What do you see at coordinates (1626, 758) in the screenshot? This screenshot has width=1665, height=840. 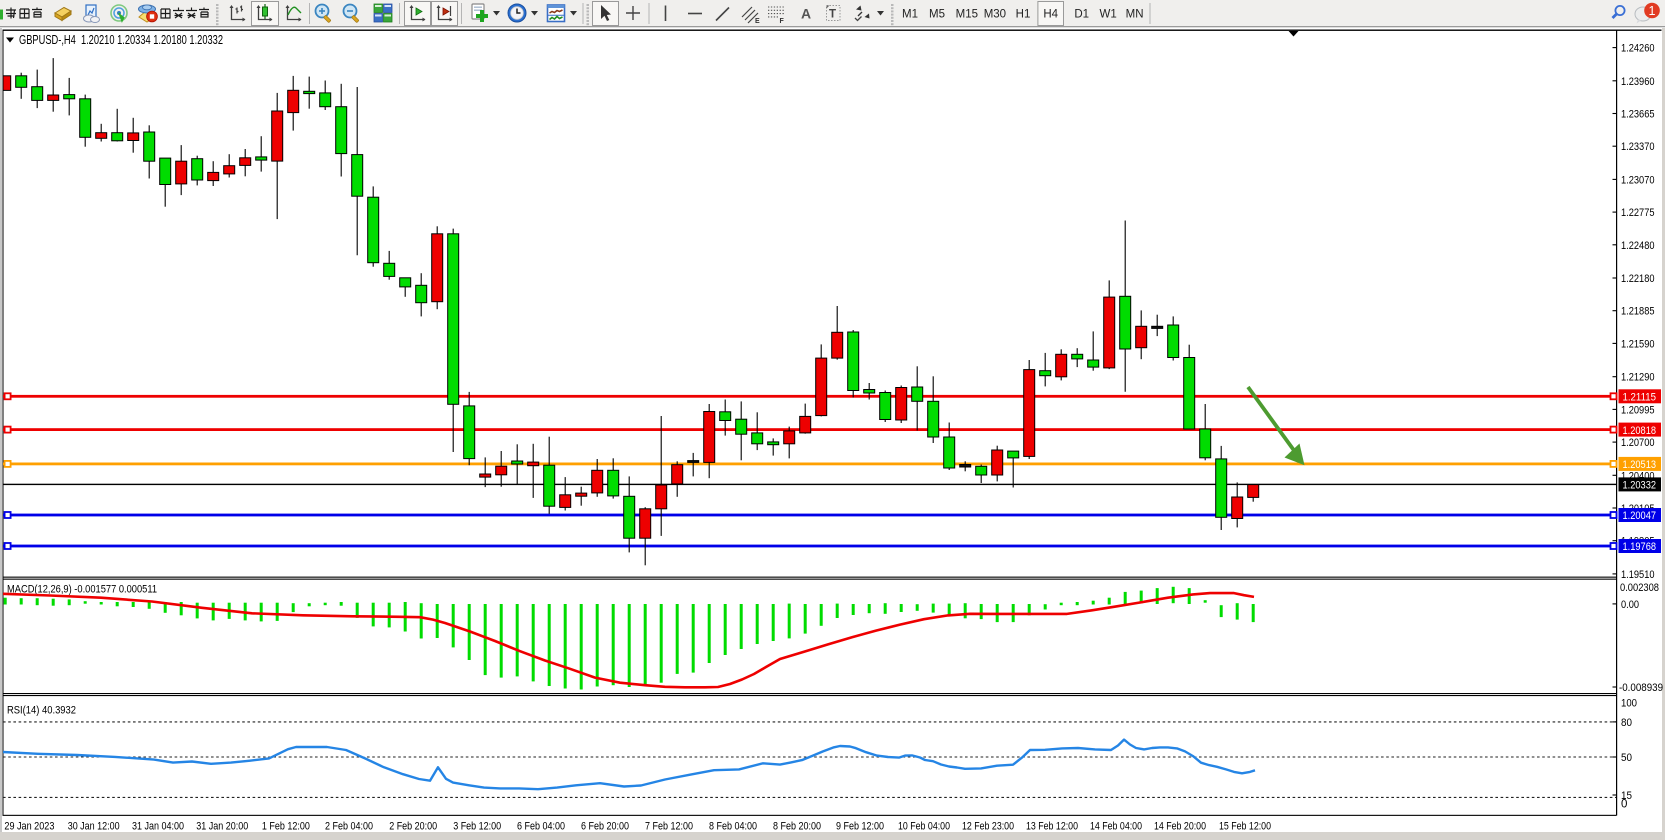 I see `svg-text: 50` at bounding box center [1626, 758].